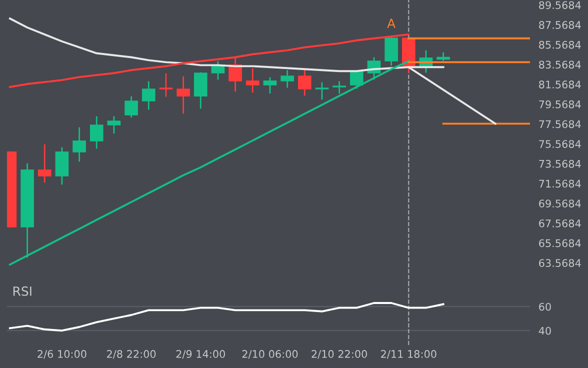  I want to click on y-tick-label: 73.5684, so click(560, 164).